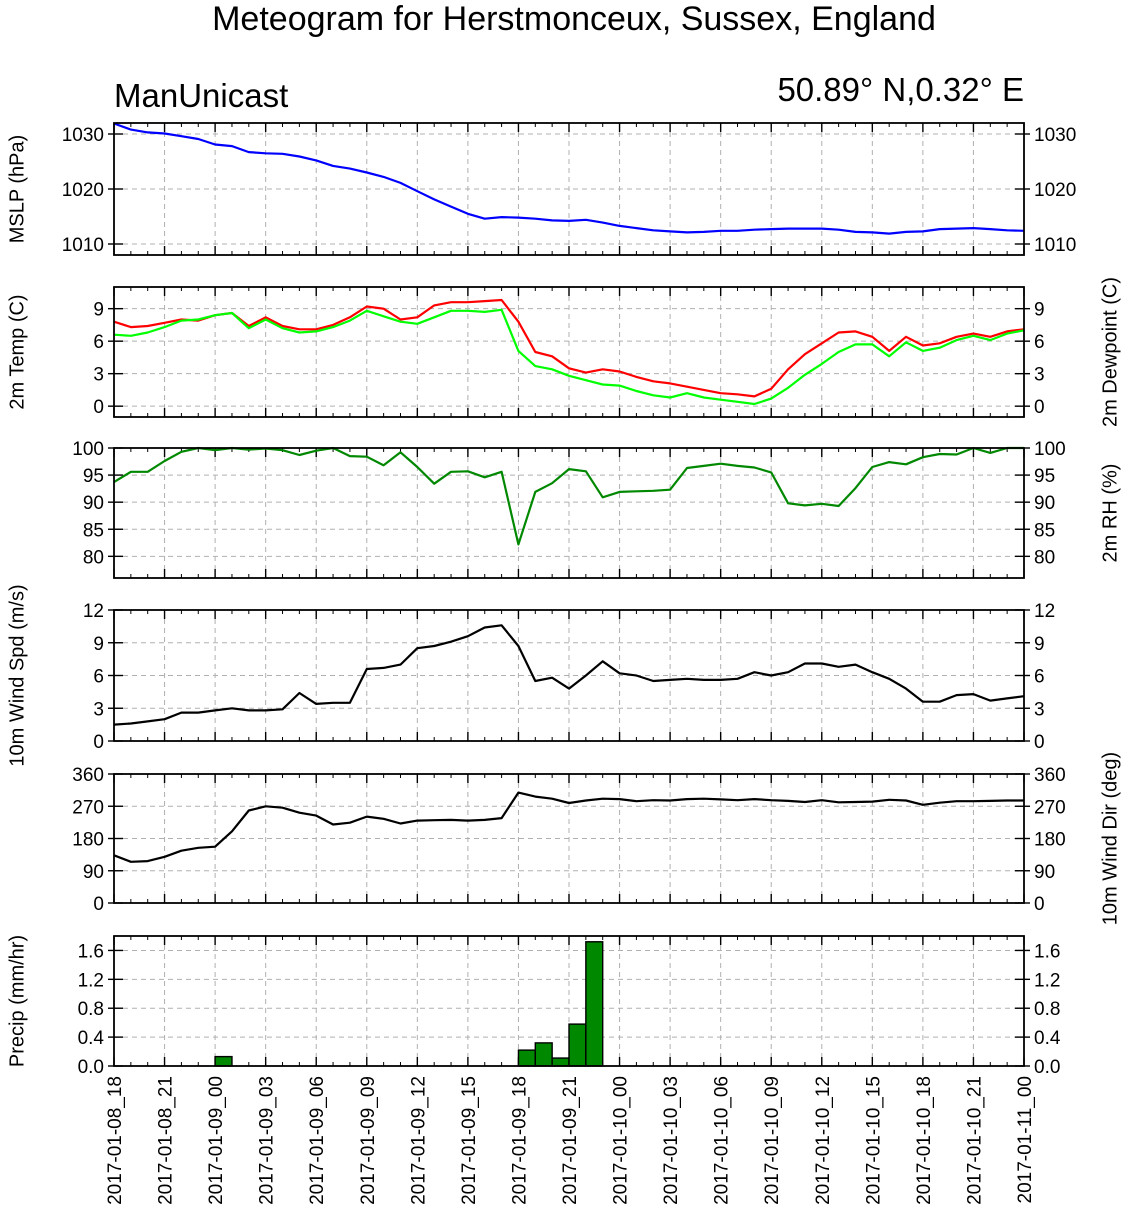 This screenshot has height=1232, width=1126. Describe the element at coordinates (91, 1067) in the screenshot. I see `y-tick-label: 0.0` at that location.